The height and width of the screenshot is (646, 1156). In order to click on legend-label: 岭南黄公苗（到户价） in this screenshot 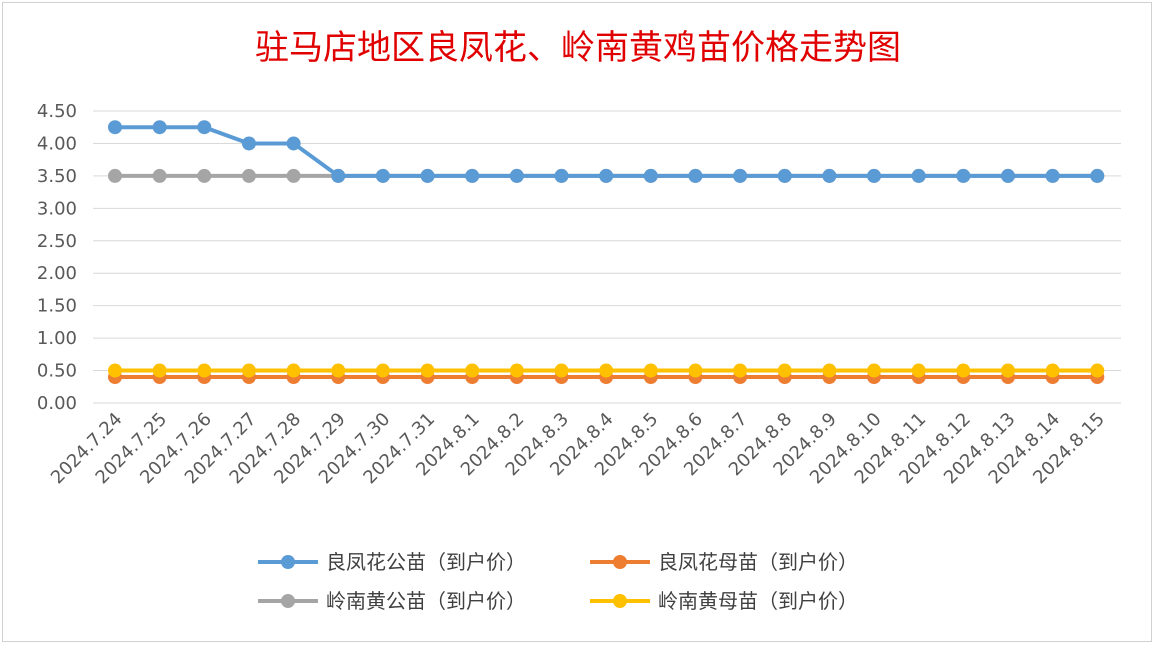, I will do `click(426, 601)`.